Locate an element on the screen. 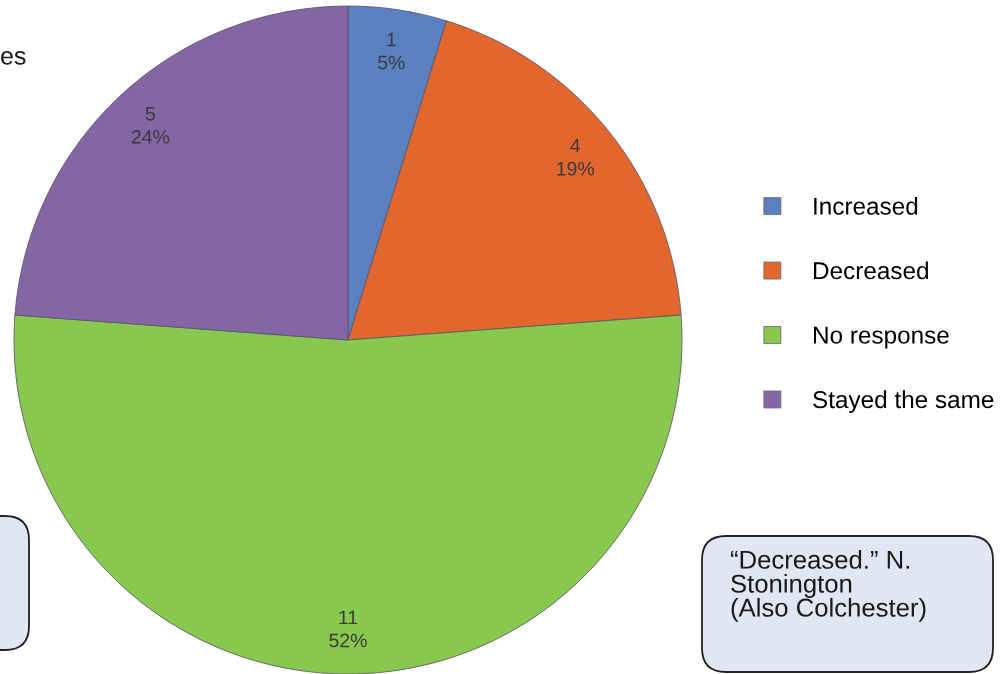  data-label: 5 24% is located at coordinates (150, 125).